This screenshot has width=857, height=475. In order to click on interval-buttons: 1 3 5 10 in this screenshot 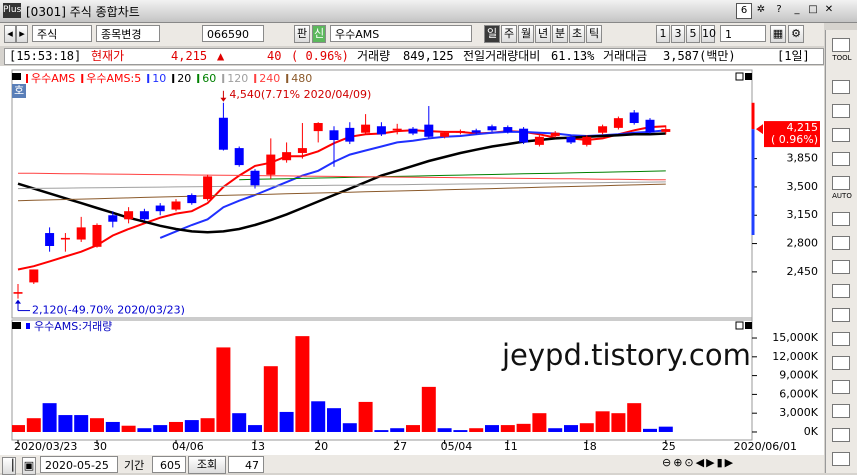, I will do `click(696, 34)`.